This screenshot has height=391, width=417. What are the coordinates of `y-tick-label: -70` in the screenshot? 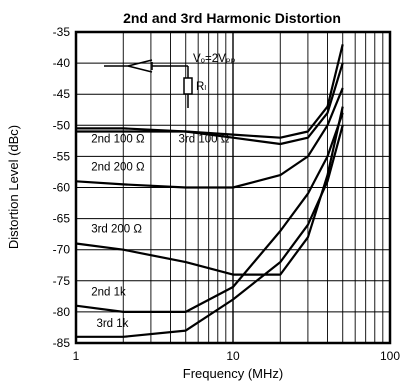 It's located at (62, 250).